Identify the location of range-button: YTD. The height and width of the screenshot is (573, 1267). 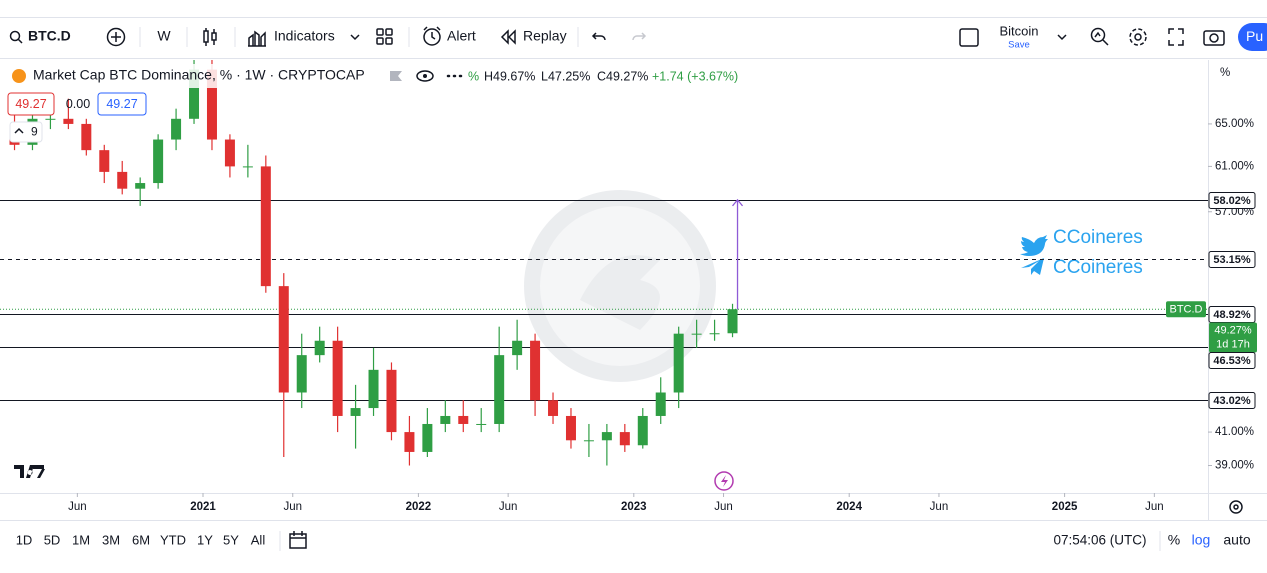
(173, 539).